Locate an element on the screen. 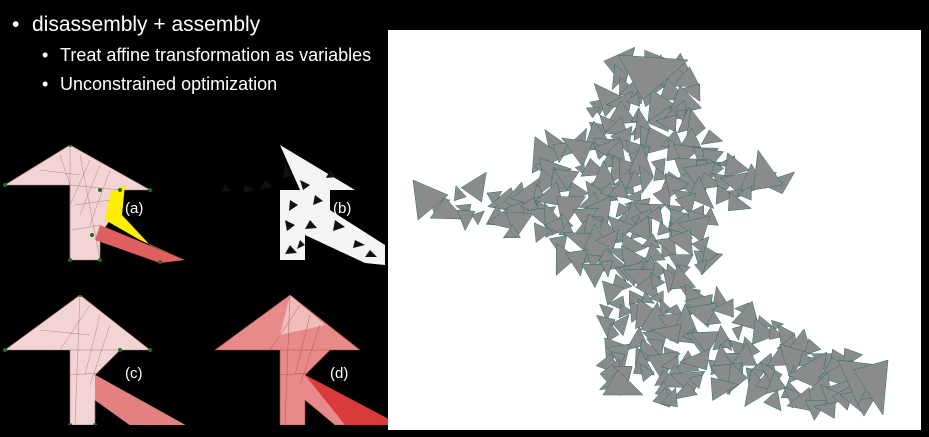  bullet-level2: • Unconstrained optimization is located at coordinates (212, 84).